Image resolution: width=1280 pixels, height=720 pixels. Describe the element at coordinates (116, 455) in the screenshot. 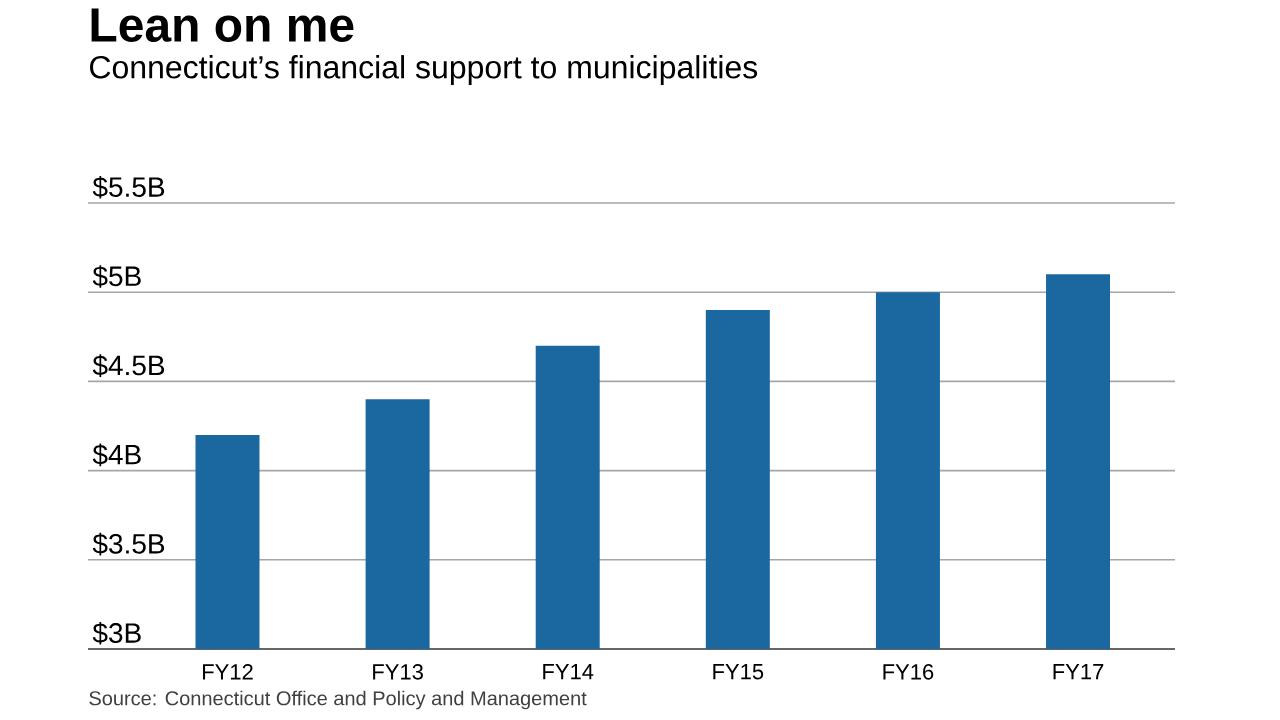

I see `y-tick-label: $4B` at that location.